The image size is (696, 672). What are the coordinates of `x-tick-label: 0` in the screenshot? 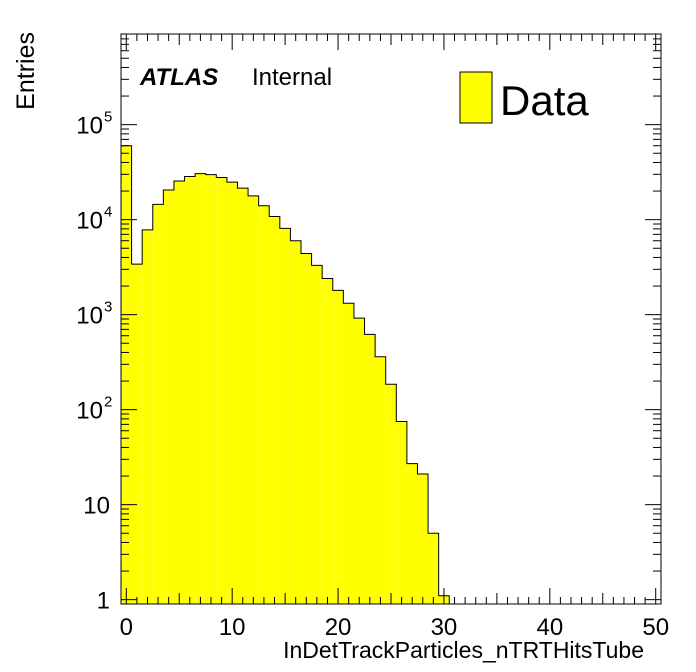 It's located at (126, 627).